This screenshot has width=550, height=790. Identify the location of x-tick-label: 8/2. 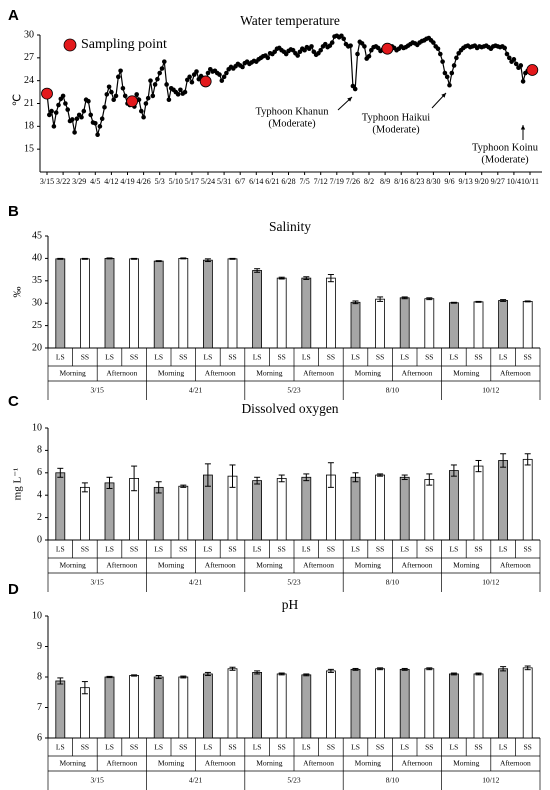
(369, 181).